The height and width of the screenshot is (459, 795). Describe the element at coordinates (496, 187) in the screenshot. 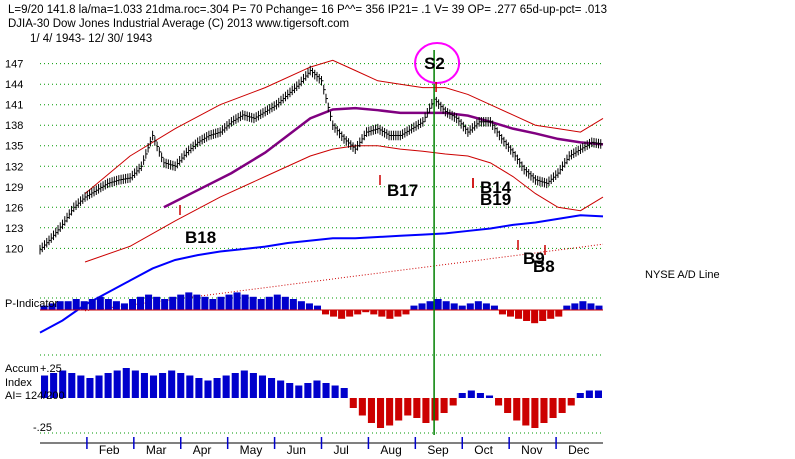

I see `signal-b14: B14` at that location.